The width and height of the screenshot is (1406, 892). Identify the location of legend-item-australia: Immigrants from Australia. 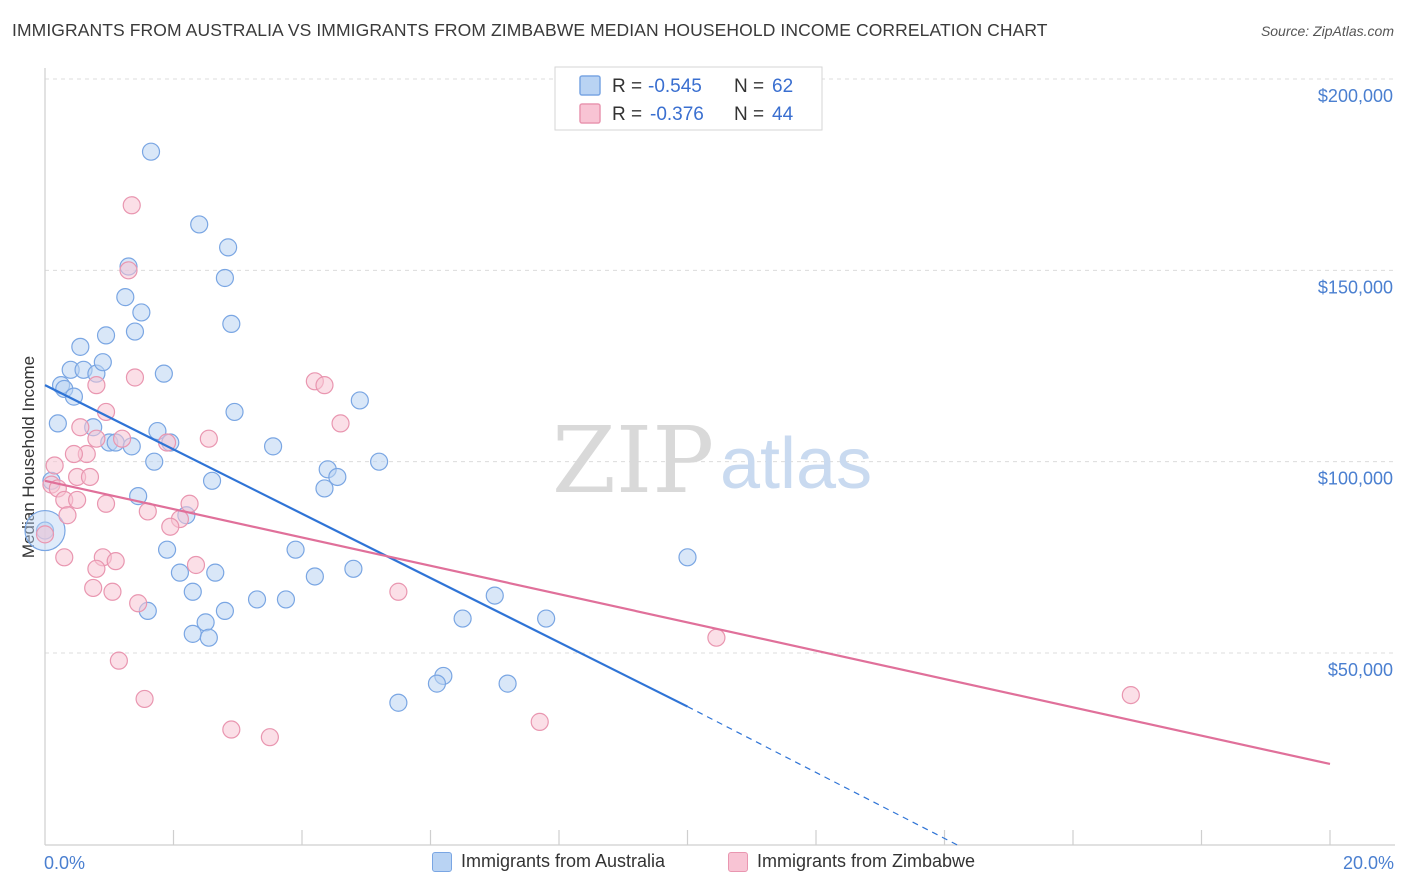
(548, 861).